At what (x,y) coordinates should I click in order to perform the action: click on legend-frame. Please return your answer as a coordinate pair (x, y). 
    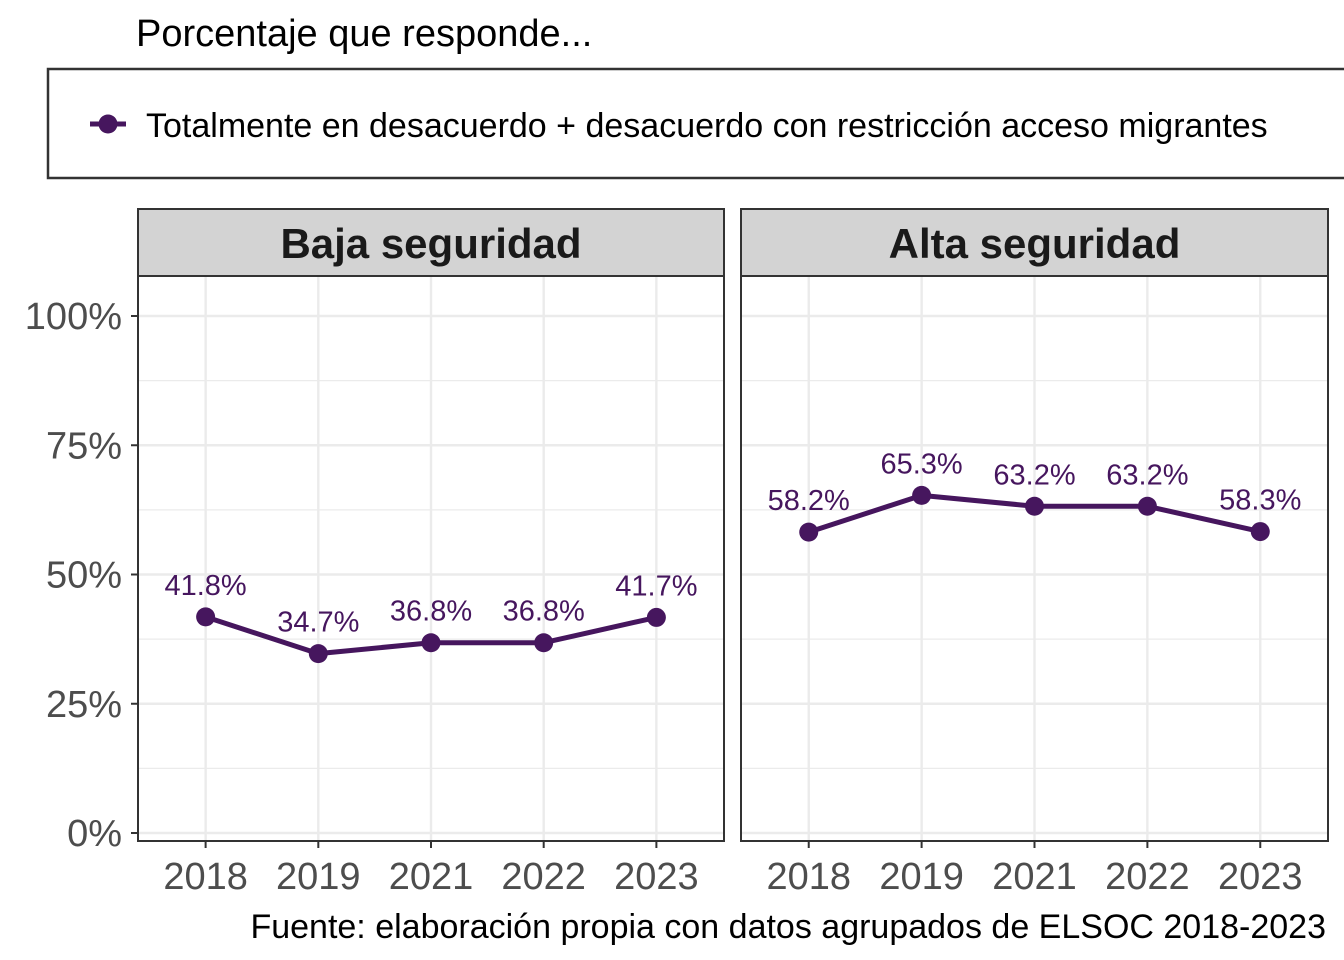
    Looking at the image, I should click on (695, 123).